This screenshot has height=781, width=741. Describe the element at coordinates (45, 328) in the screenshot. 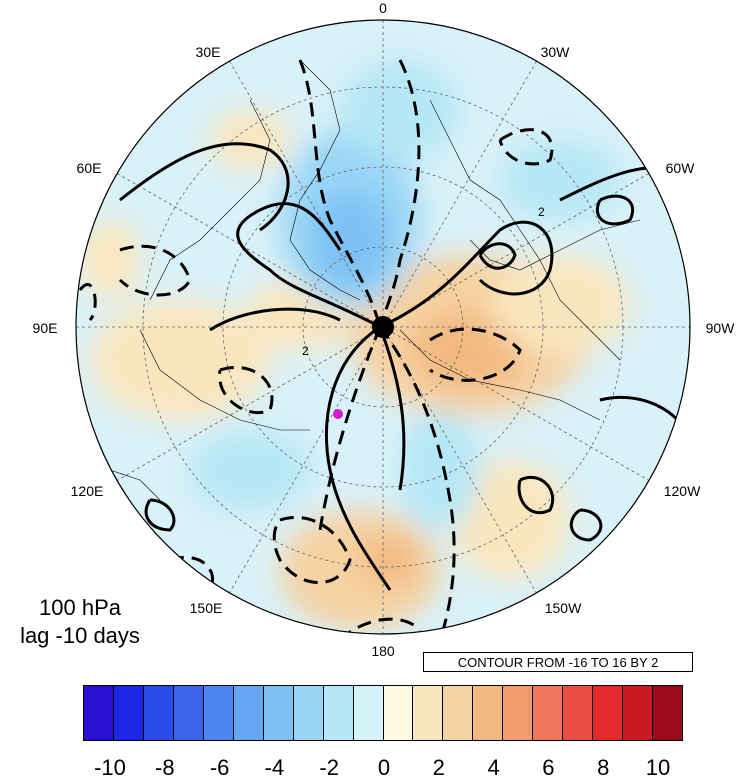

I see `lon-label-90e: 90E` at that location.